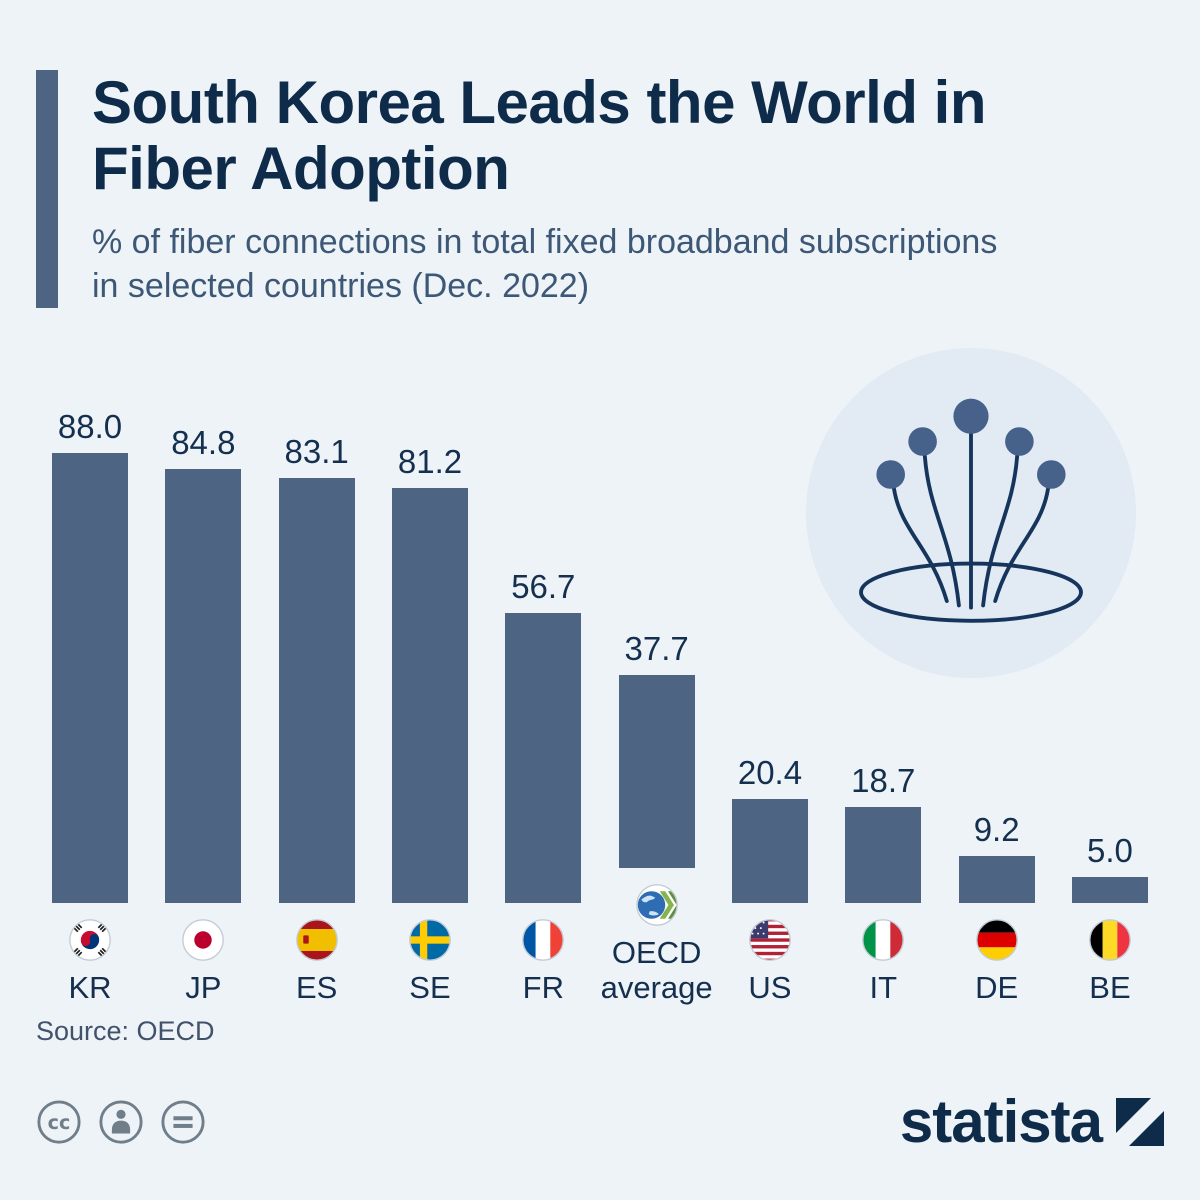 The width and height of the screenshot is (1200, 1200). What do you see at coordinates (47, 189) in the screenshot?
I see `title-accent-bar` at bounding box center [47, 189].